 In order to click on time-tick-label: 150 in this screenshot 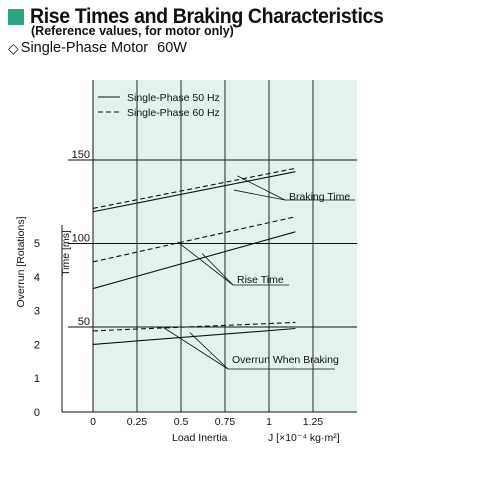, I will do `click(81, 155)`.